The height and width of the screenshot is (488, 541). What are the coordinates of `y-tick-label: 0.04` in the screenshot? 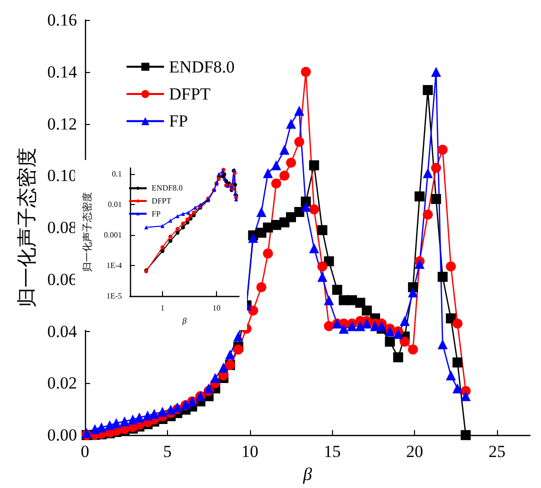 It's located at (62, 331).